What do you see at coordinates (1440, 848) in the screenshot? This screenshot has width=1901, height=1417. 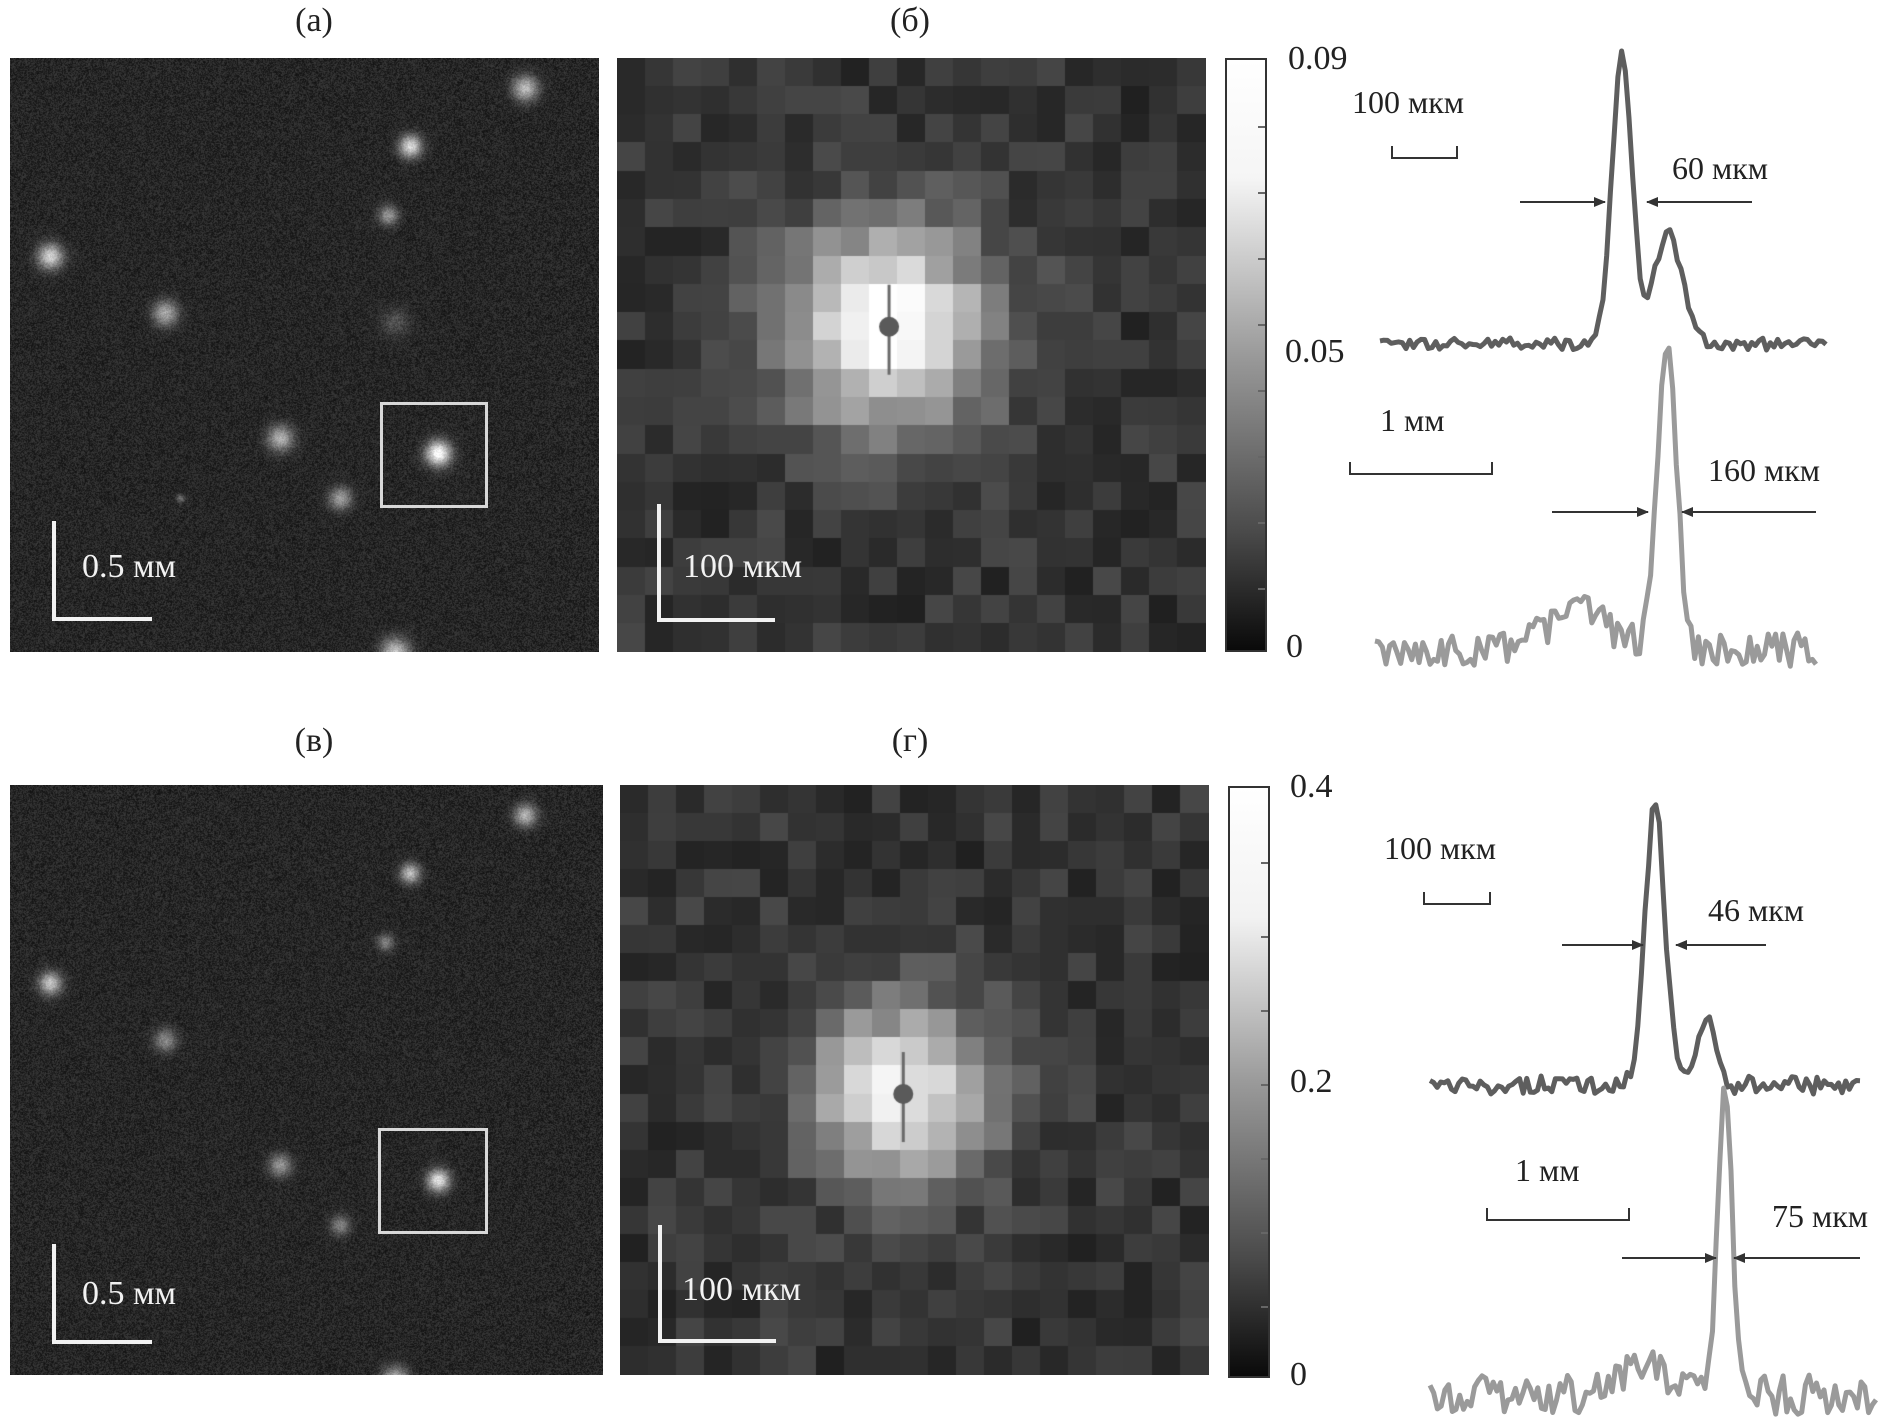 I see `profile-bottom-narrow-scale-label: 100 мкм` at bounding box center [1440, 848].